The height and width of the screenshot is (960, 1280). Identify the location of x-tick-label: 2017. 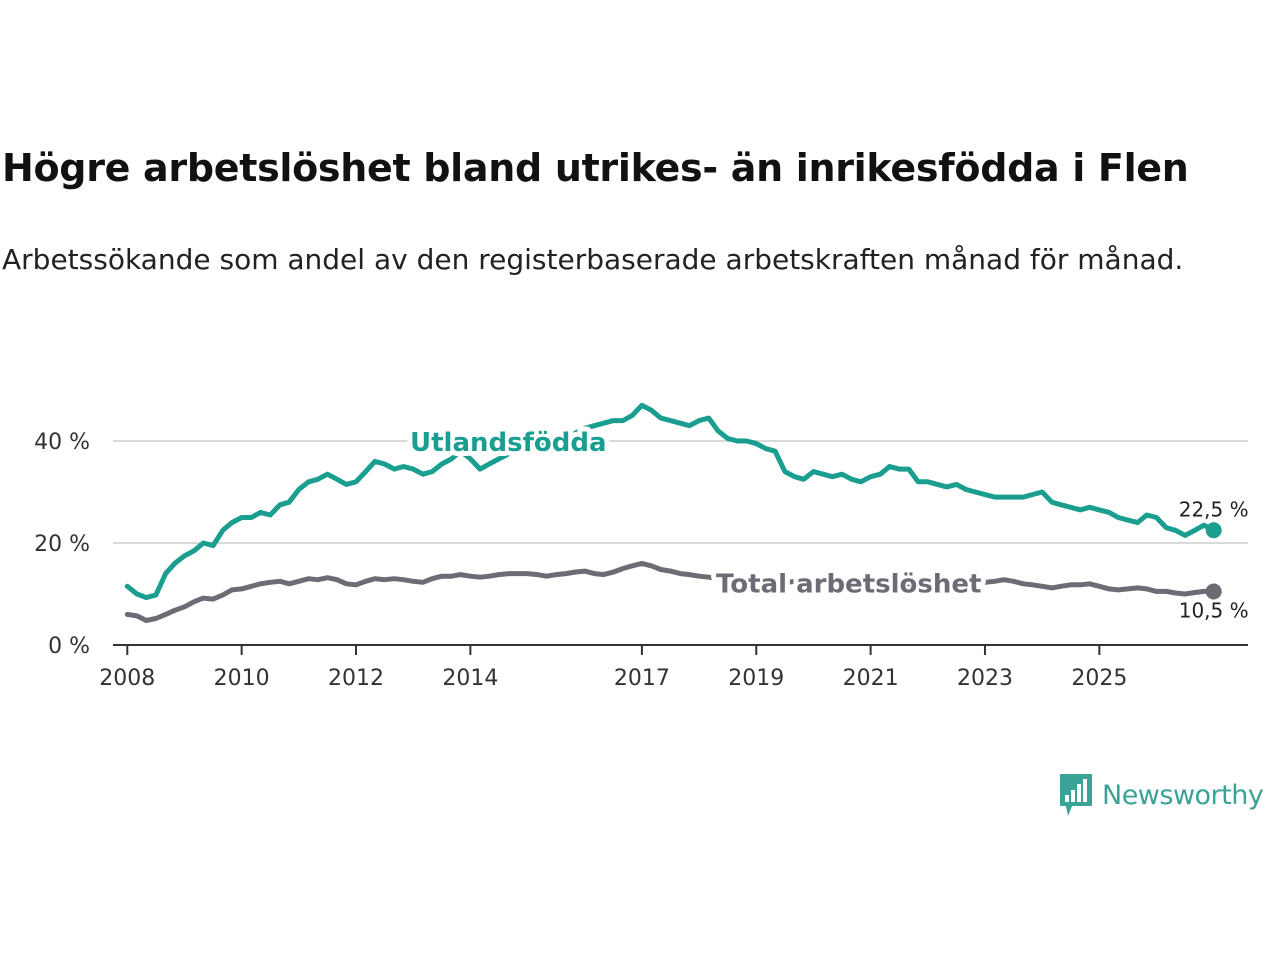
(642, 678).